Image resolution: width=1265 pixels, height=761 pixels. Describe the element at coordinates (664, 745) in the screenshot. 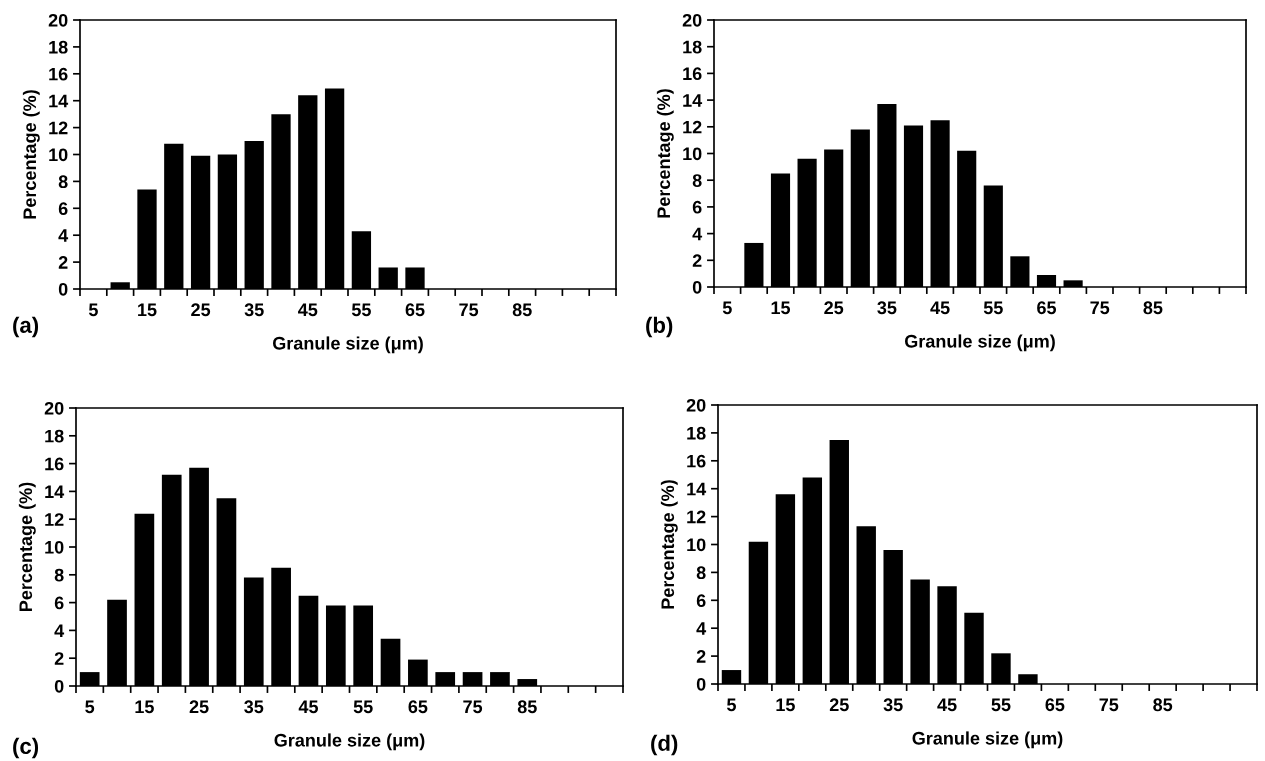

I see `text: (d)` at that location.